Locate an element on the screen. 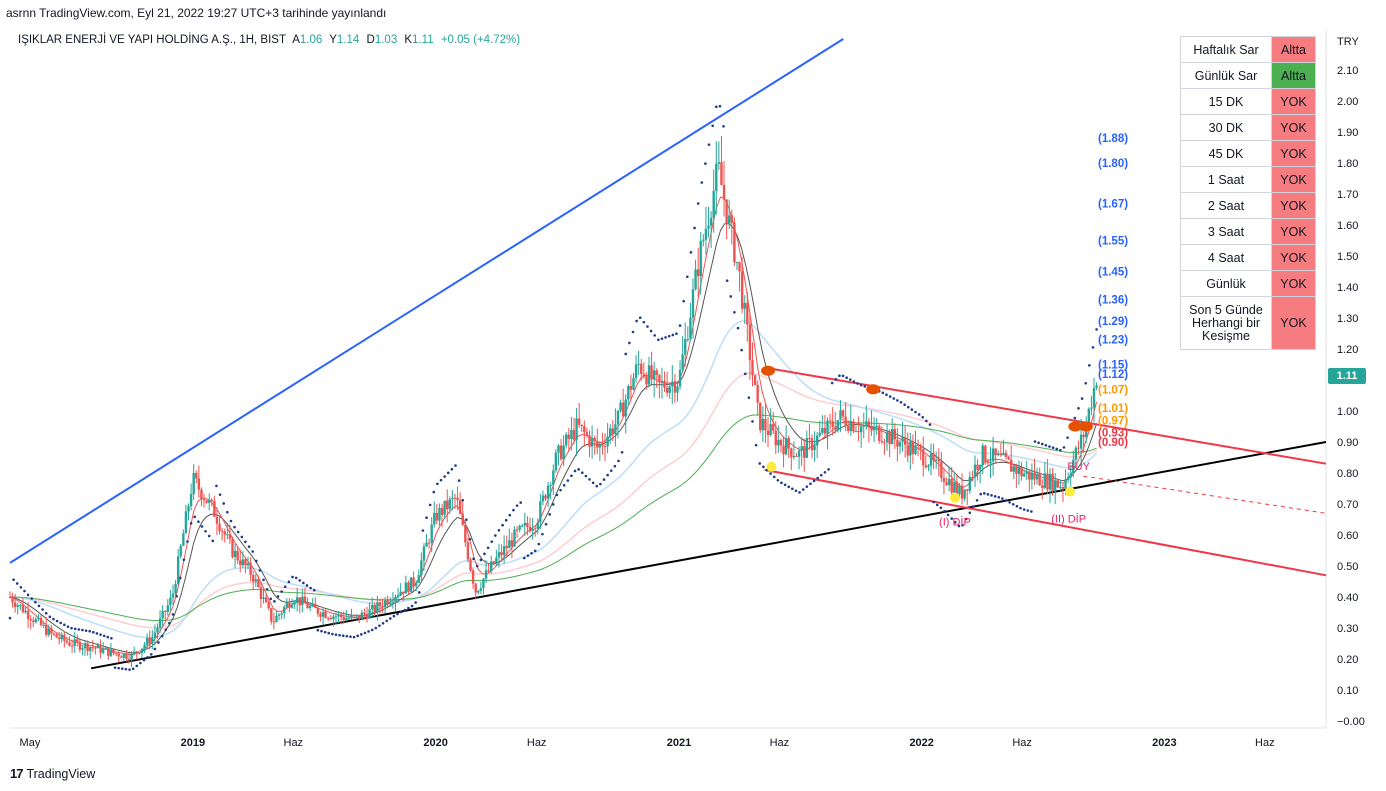  tradingview-icon: 17 is located at coordinates (17, 773).